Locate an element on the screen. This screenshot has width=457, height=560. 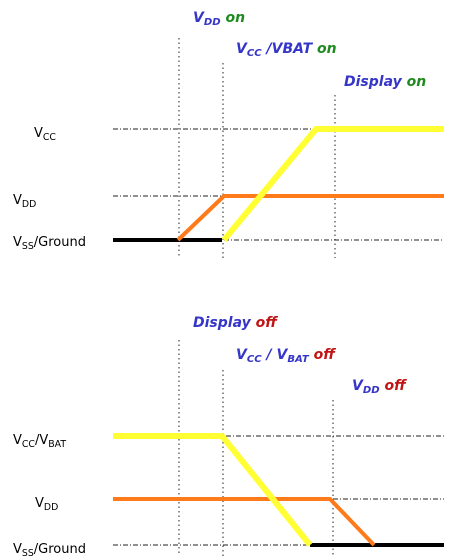
annotation-vcc-vbat-on: VCC /VBAT on is located at coordinates (286, 50).